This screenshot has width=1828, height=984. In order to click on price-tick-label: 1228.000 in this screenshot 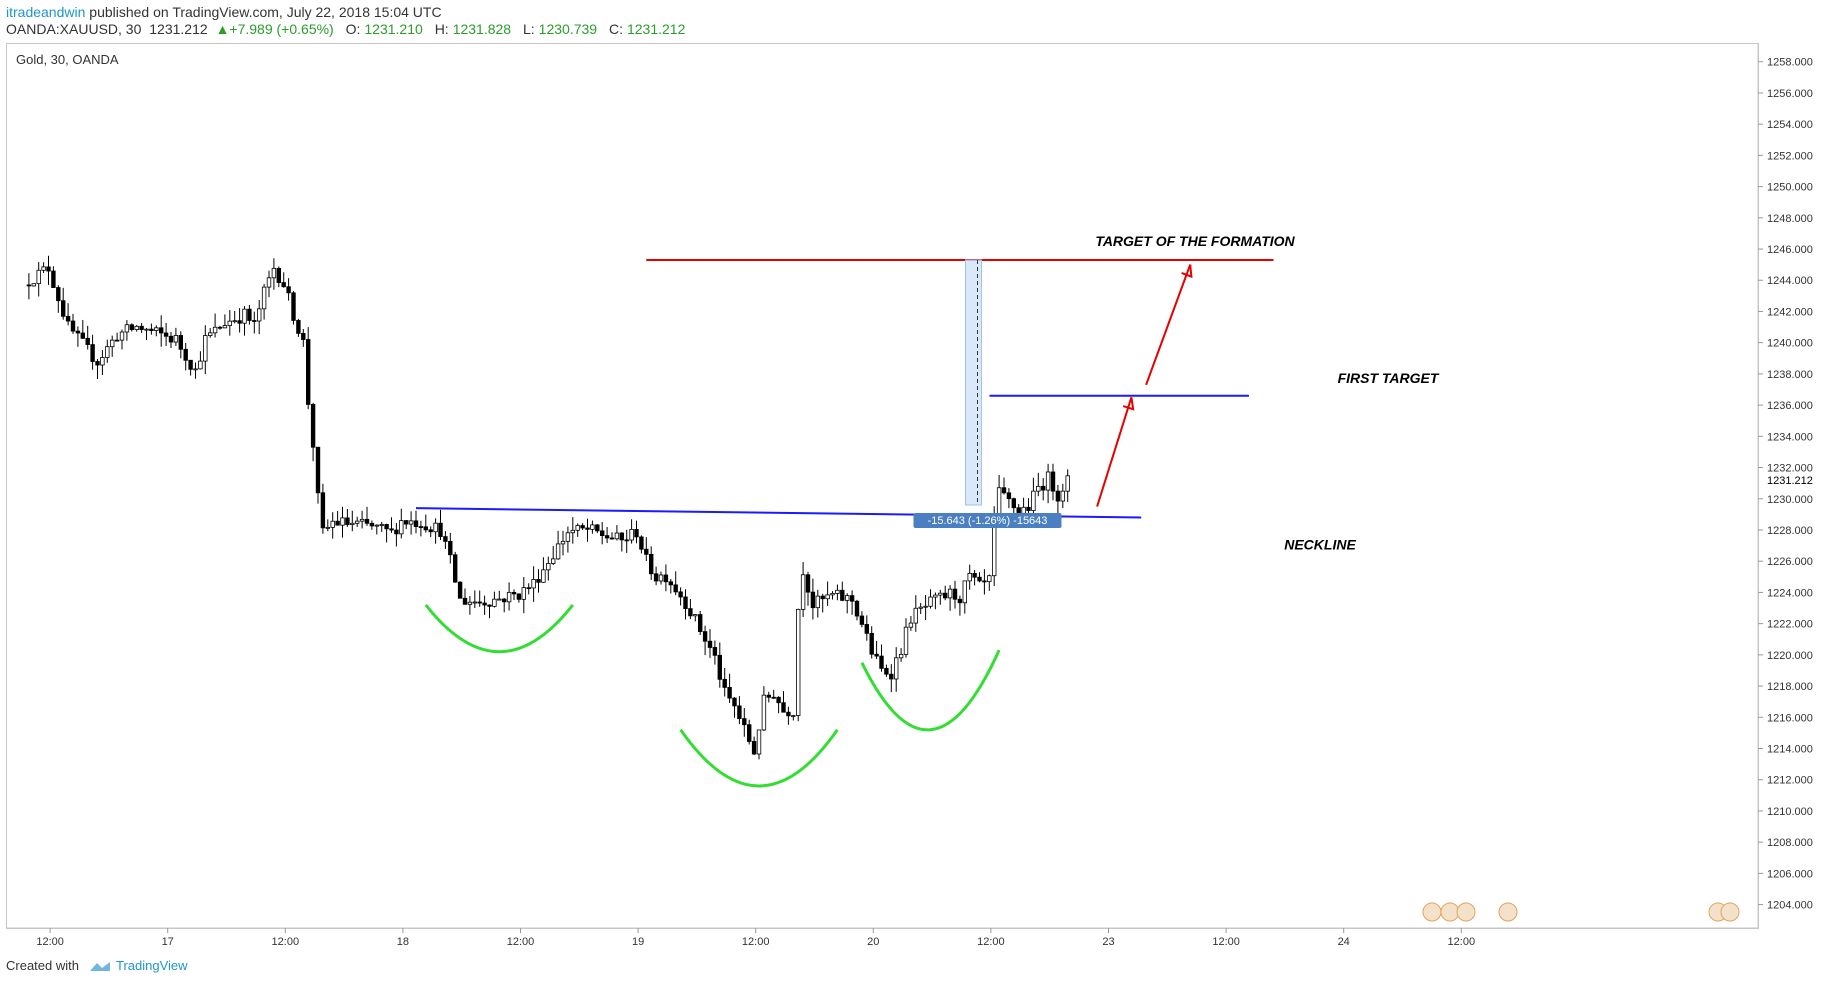, I will do `click(1790, 531)`.